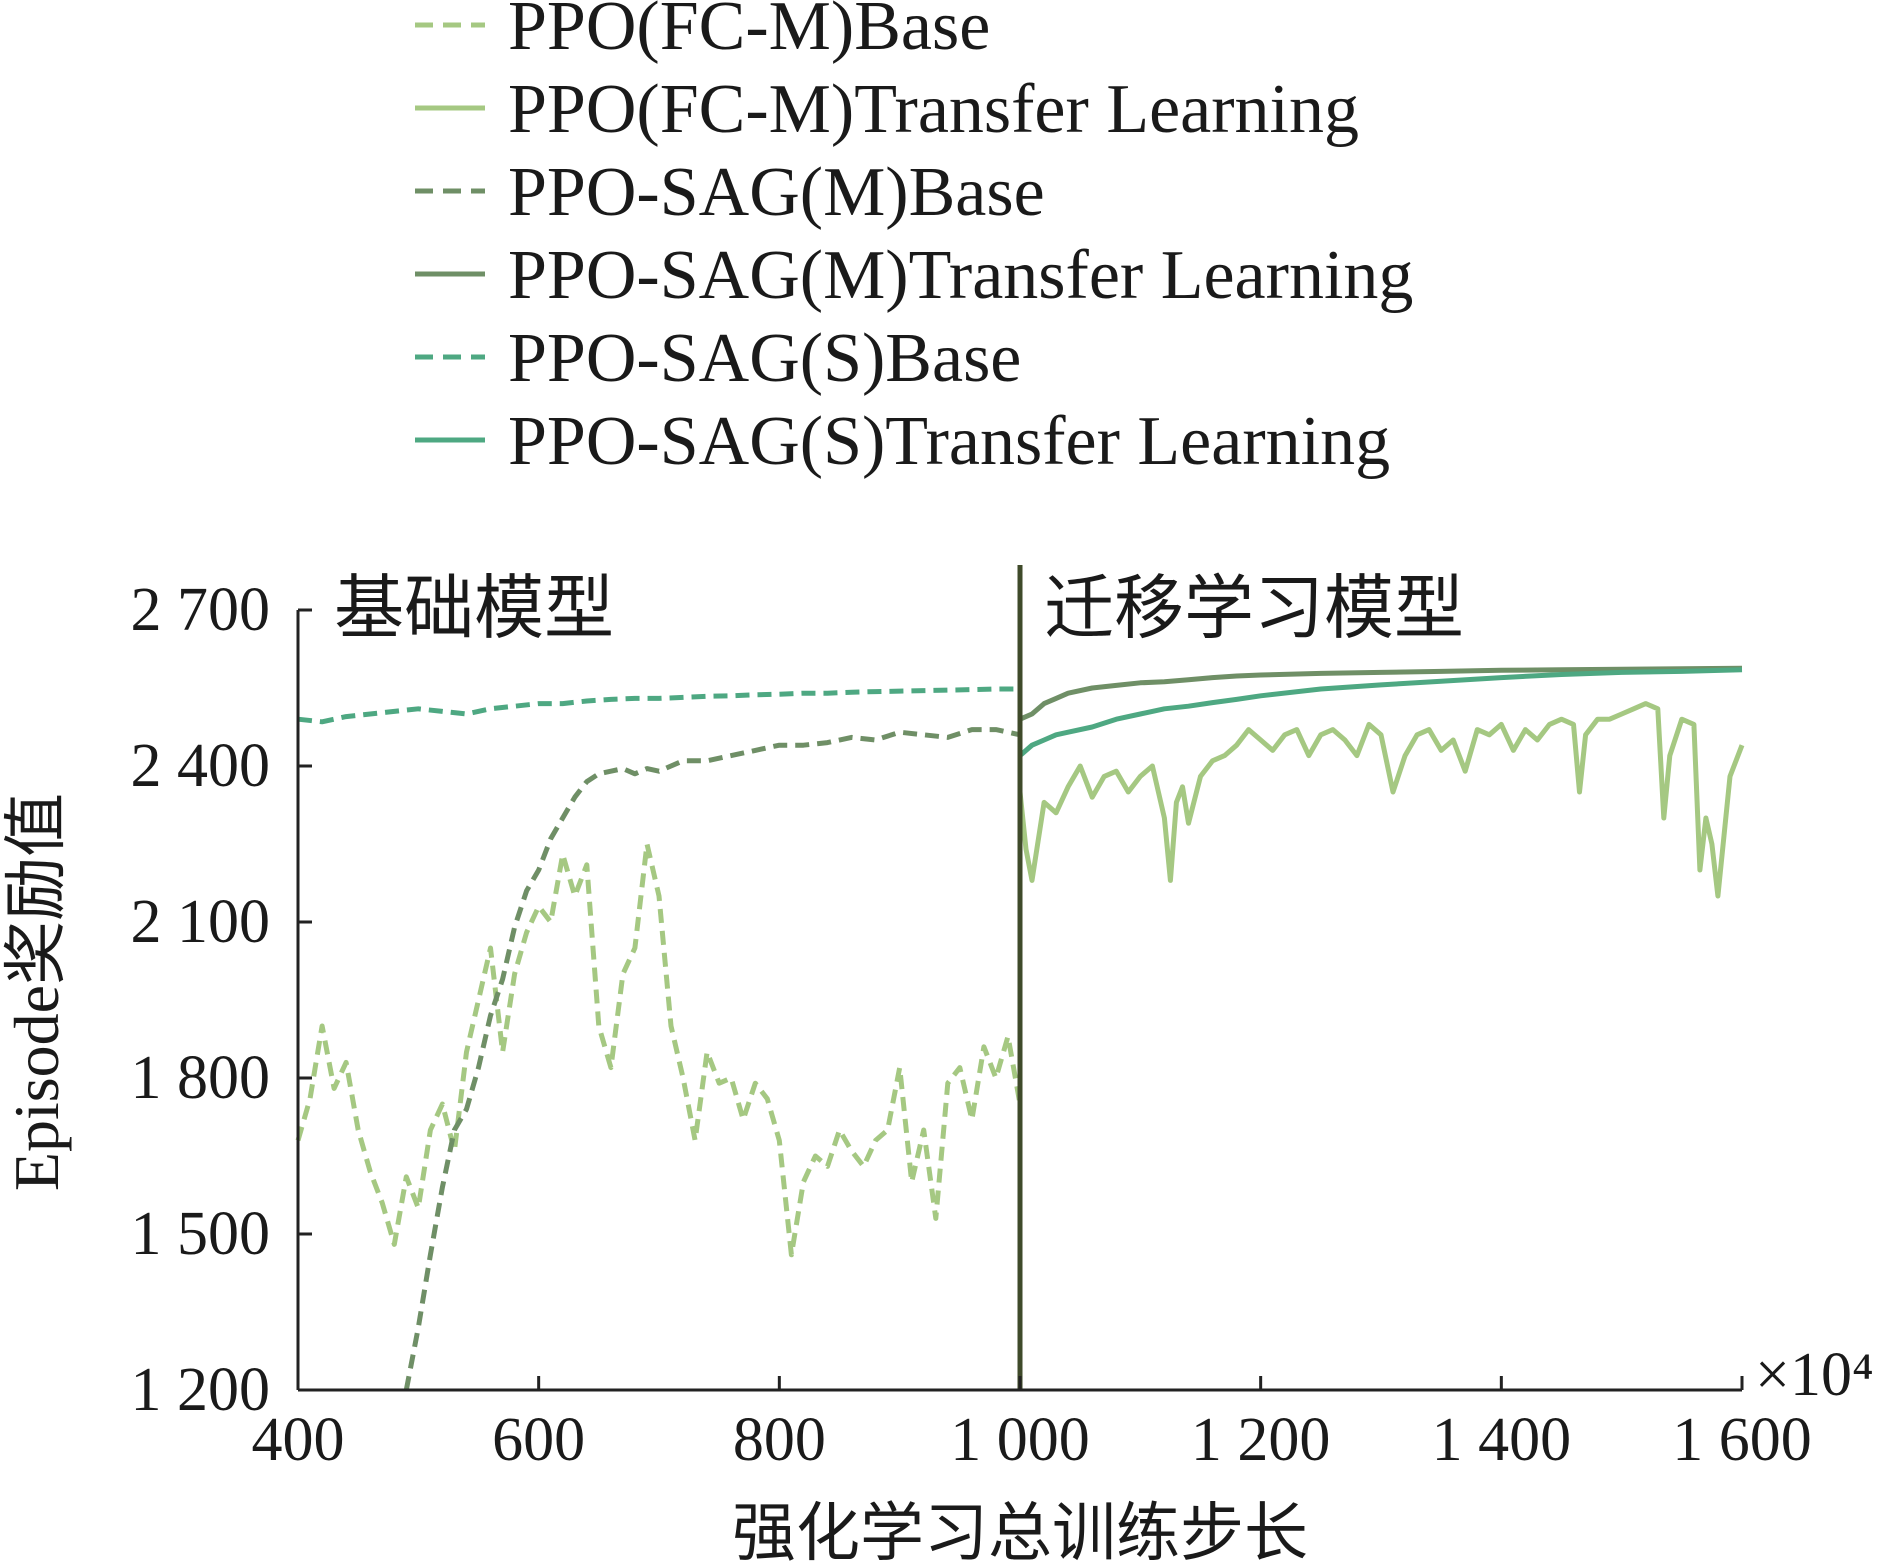  Describe the element at coordinates (949, 441) in the screenshot. I see `legend-label-6: PPO-SAG(S)Transfer Learning` at that location.